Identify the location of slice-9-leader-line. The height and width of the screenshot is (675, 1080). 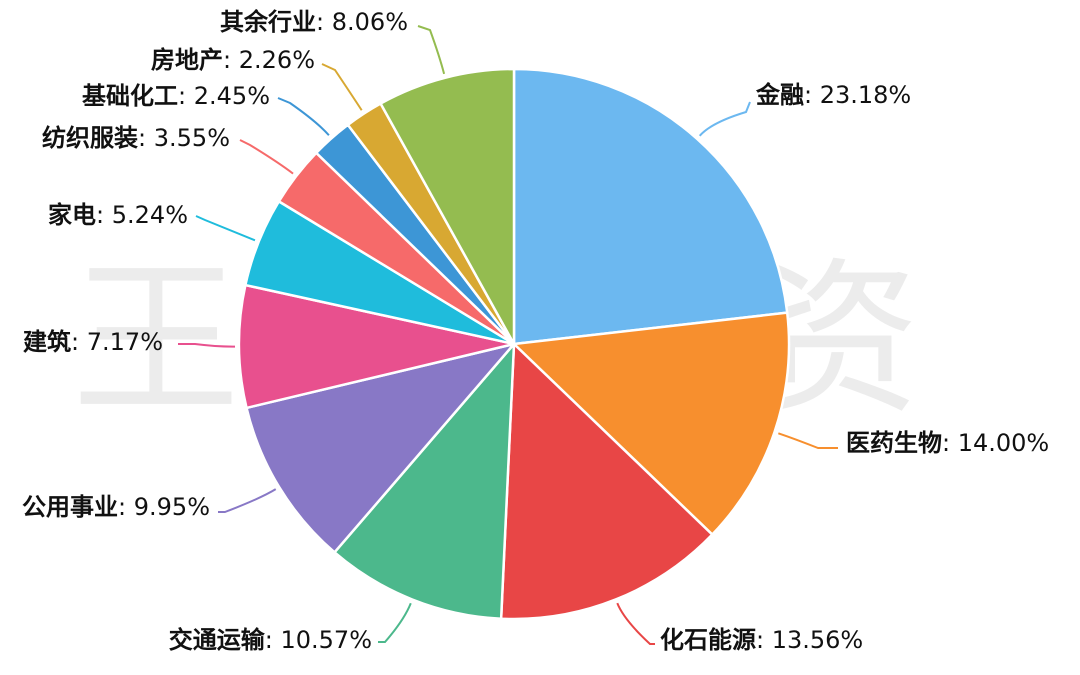
(303, 116).